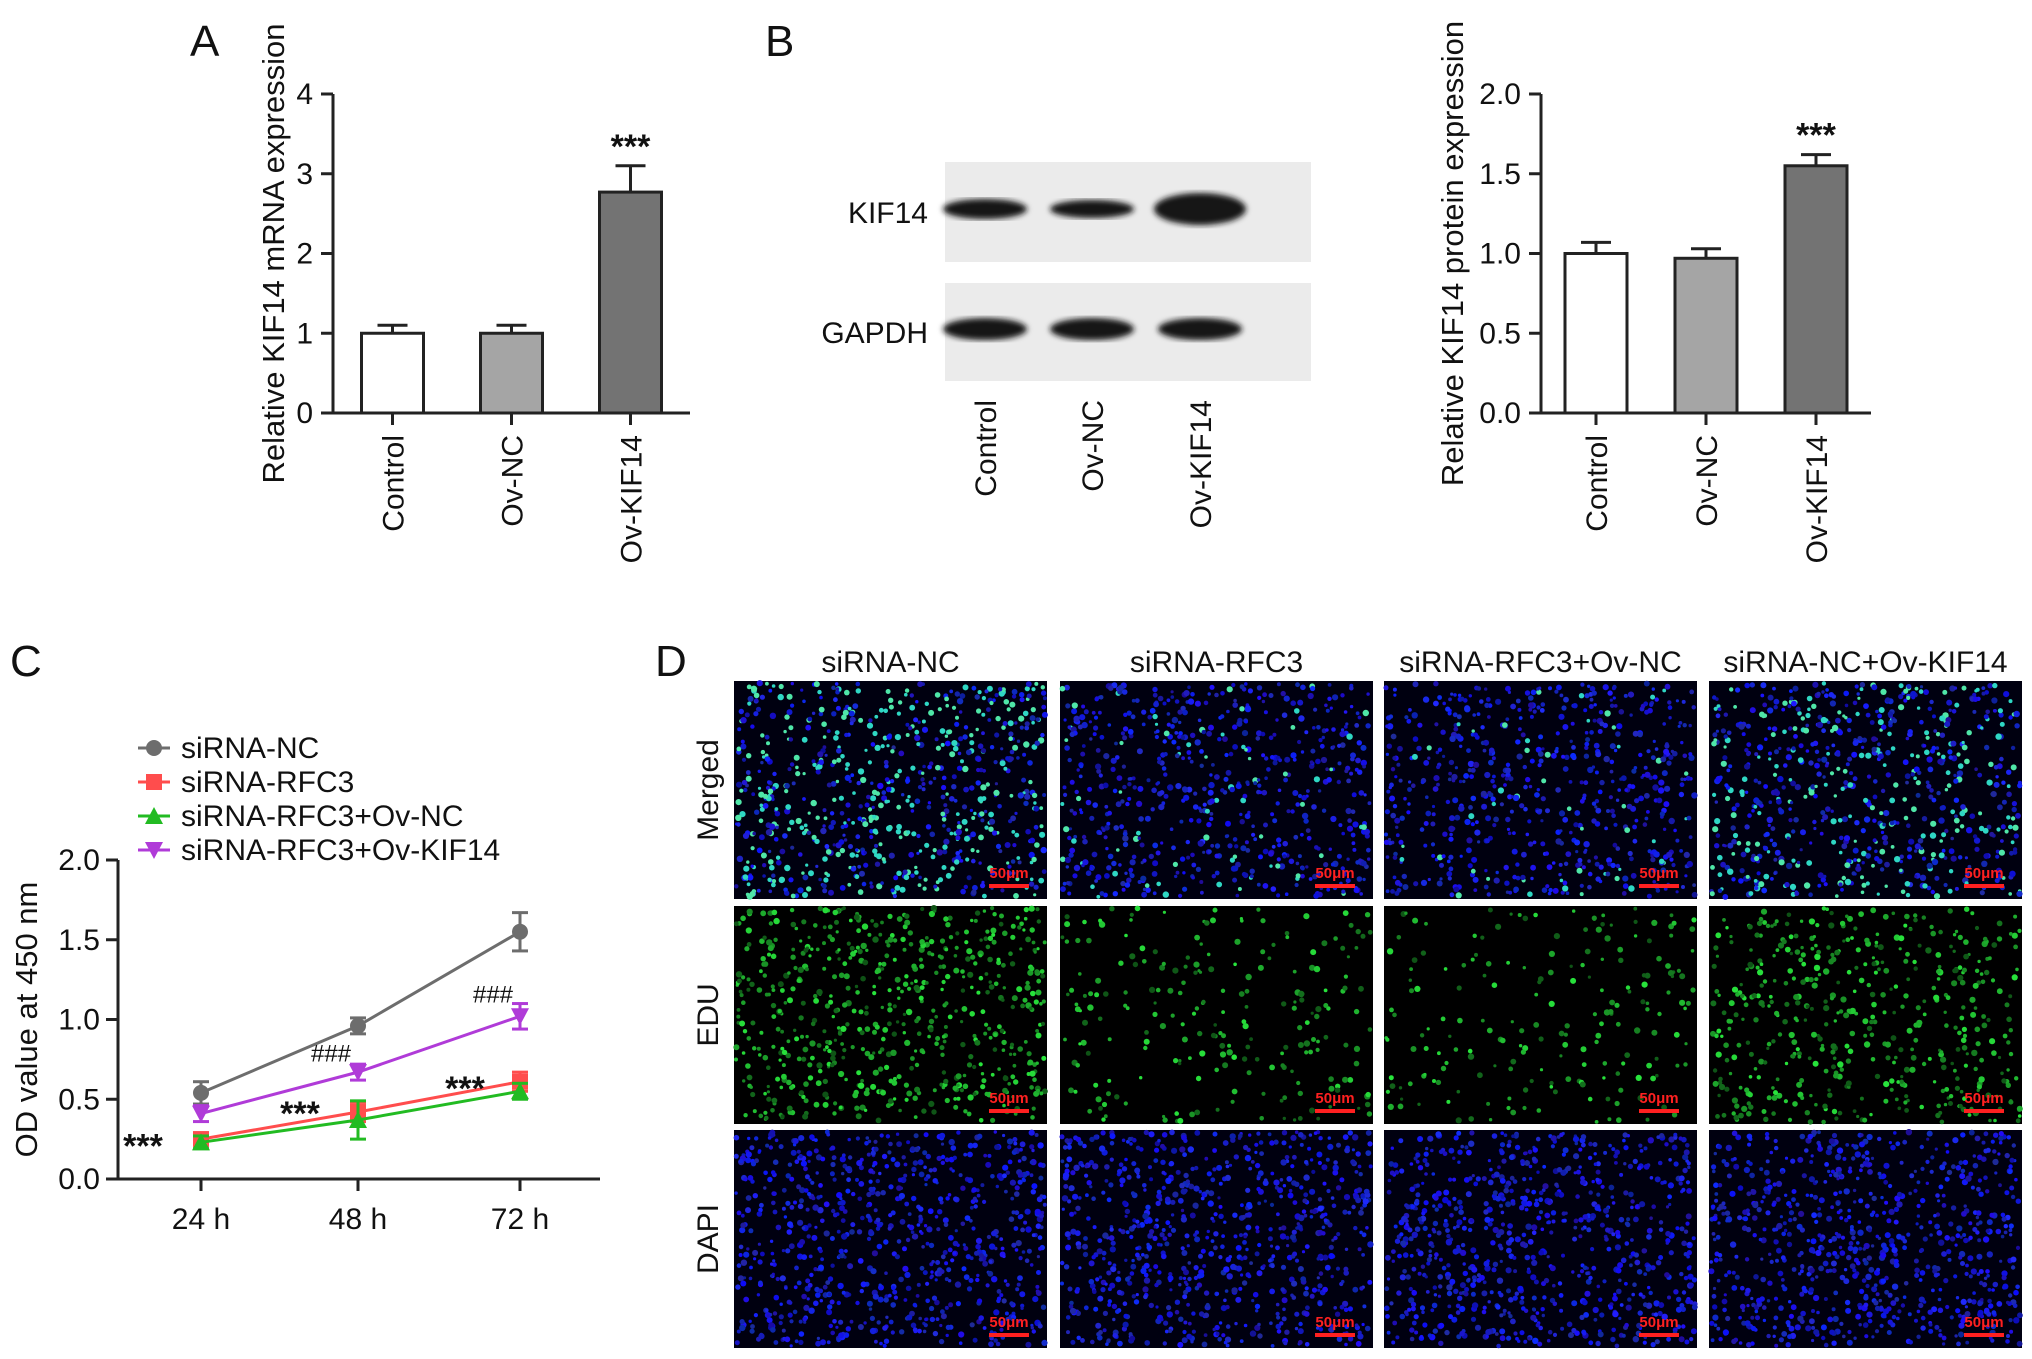  I want to click on micrograph-background, so click(1540, 1015).